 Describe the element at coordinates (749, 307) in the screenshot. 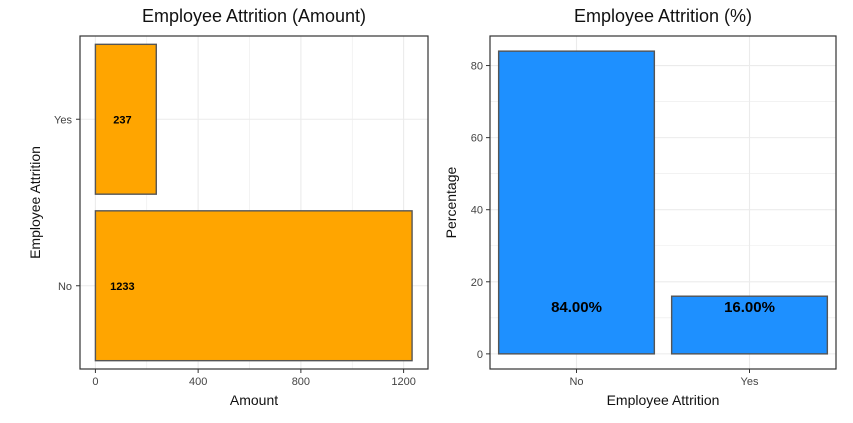

I see `data-label-yes: 16.00%` at that location.